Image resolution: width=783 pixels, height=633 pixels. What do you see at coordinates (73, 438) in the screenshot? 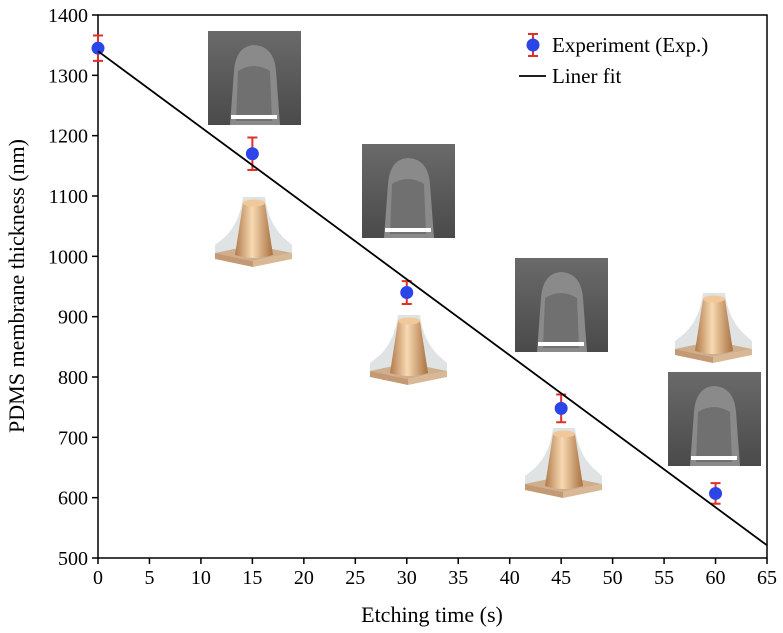
I see `y-tick-label: 700` at bounding box center [73, 438].